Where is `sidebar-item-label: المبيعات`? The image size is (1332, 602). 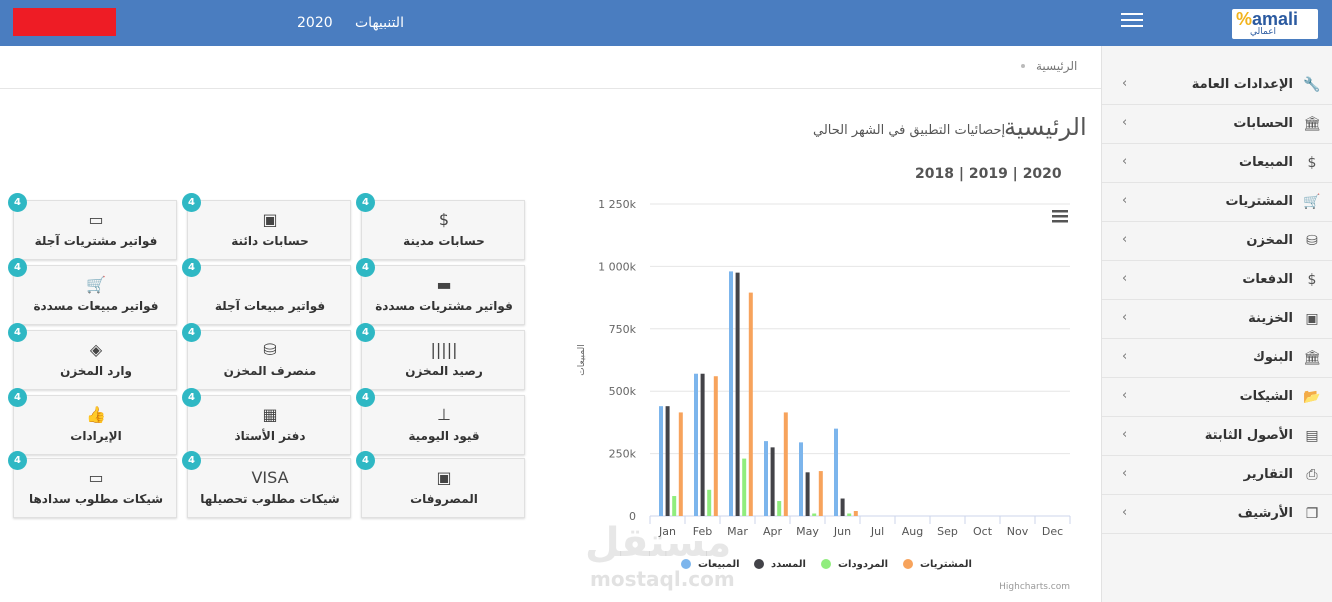 sidebar-item-label: المبيعات is located at coordinates (1266, 162).